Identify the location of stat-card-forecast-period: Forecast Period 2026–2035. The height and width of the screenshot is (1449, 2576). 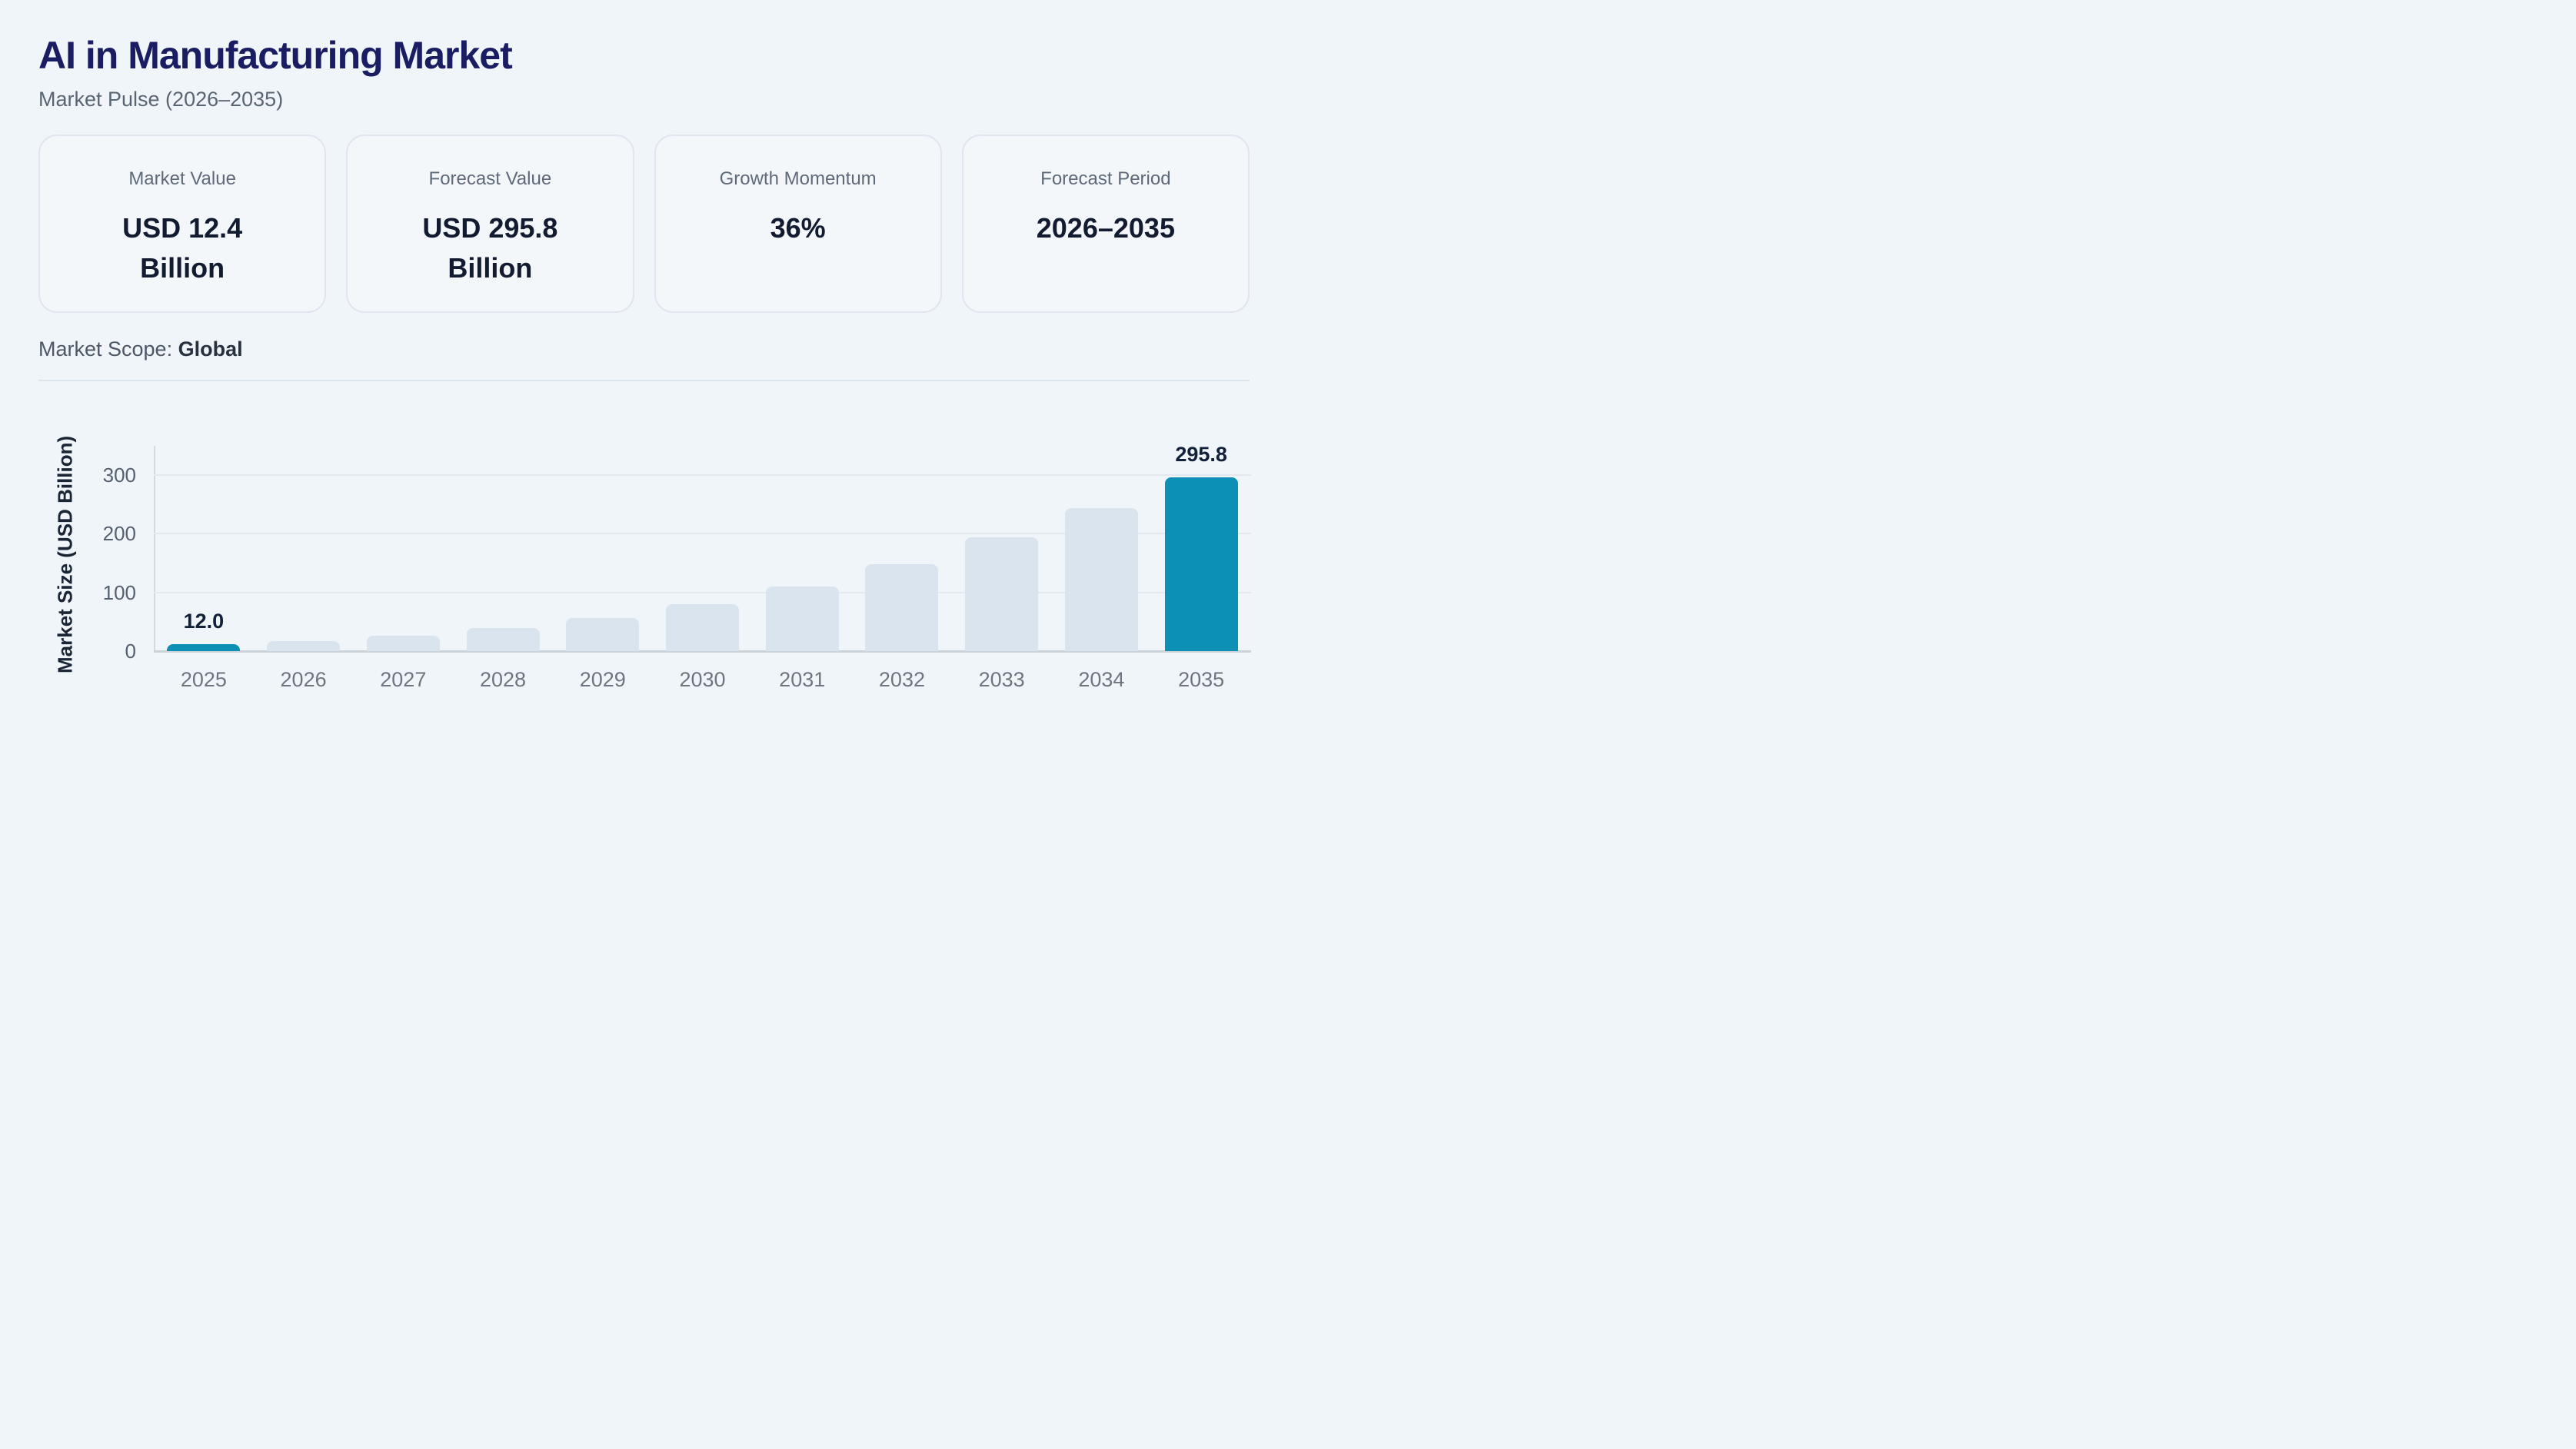
(1105, 224).